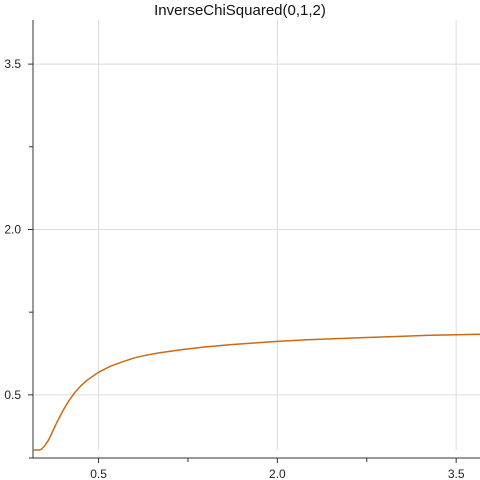  What do you see at coordinates (12, 229) in the screenshot?
I see `y-tick-label-1: 2.0` at bounding box center [12, 229].